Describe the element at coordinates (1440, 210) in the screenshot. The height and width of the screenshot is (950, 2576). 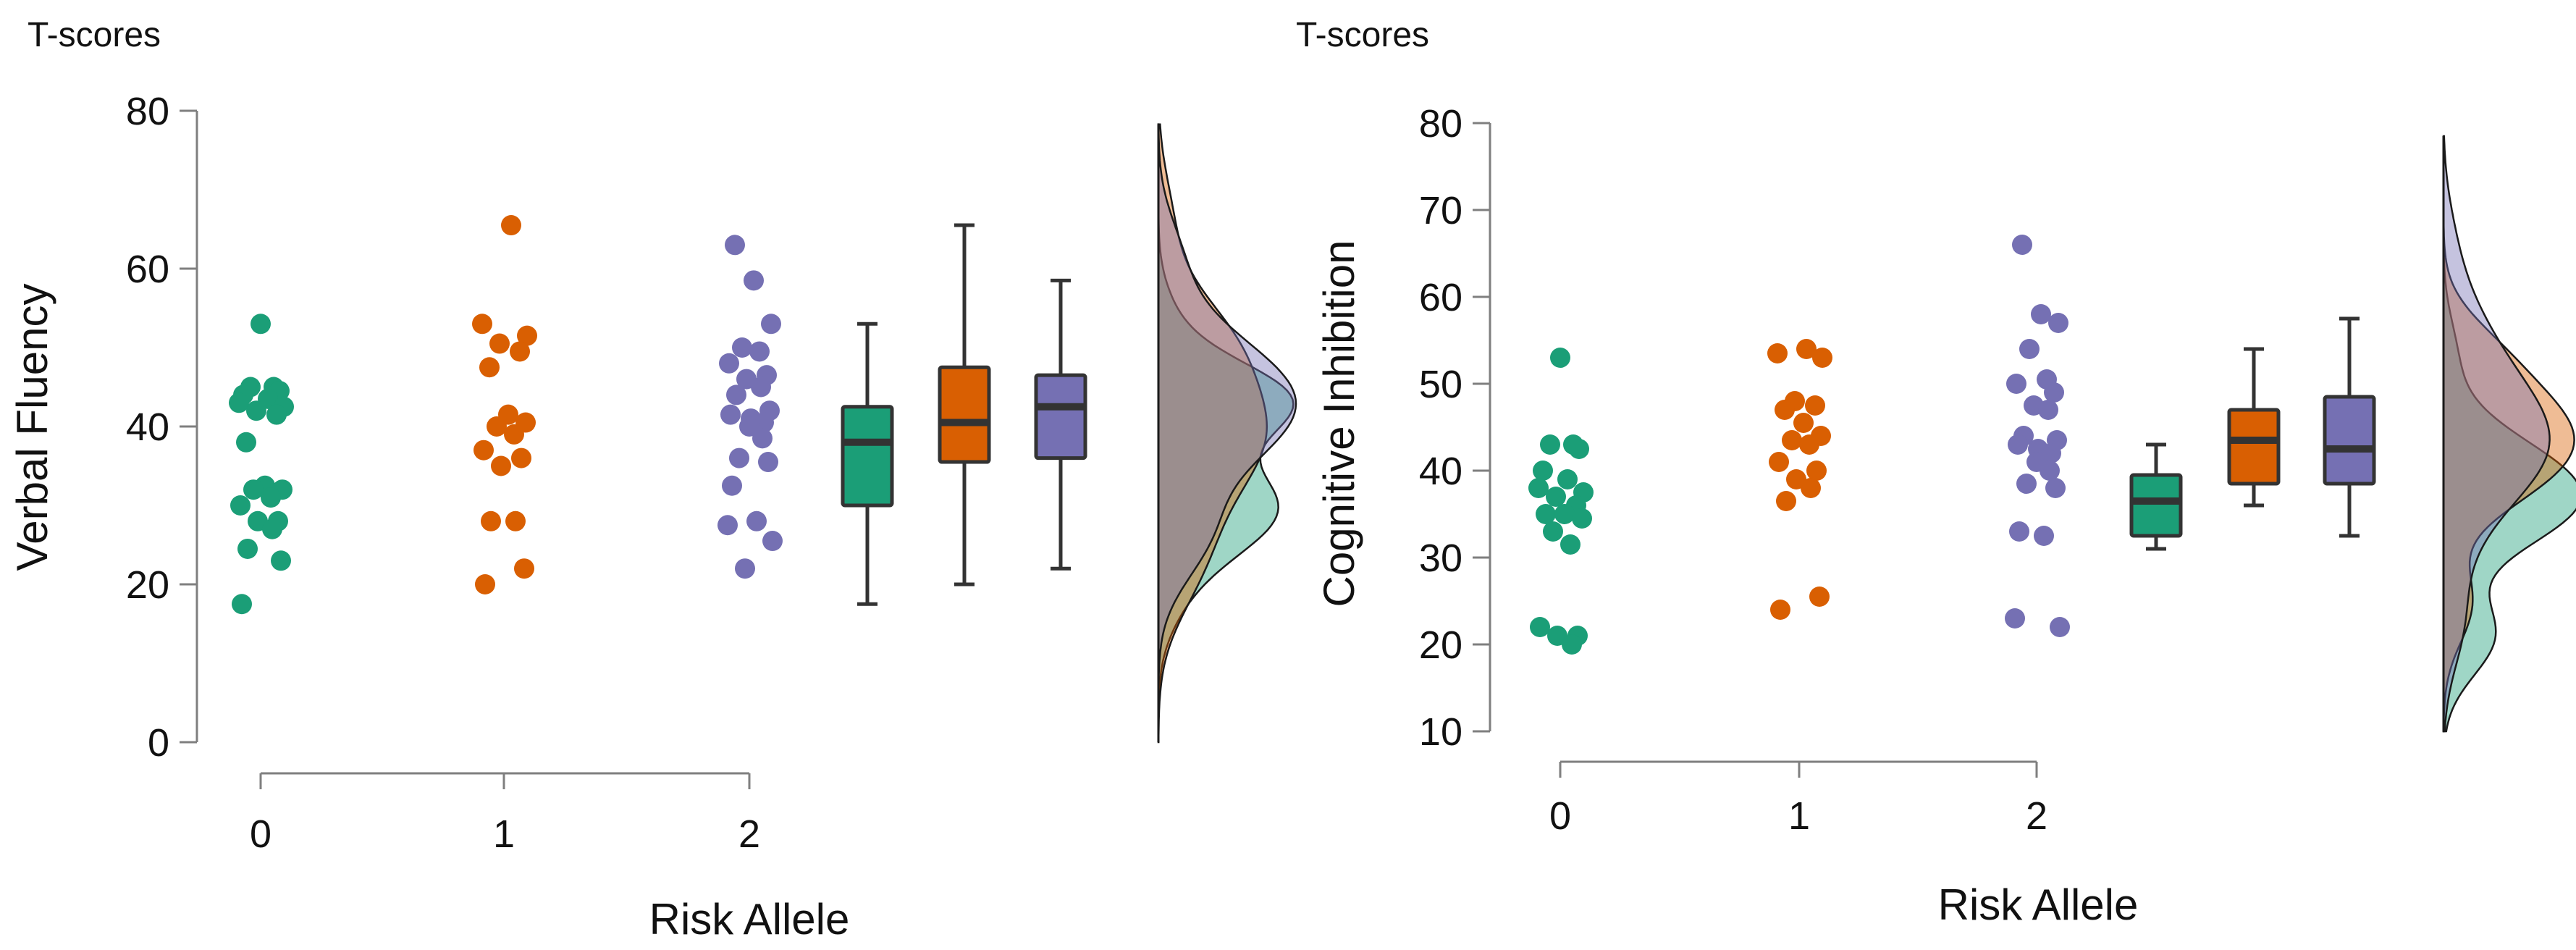
I see `y-tick-label: 70` at that location.